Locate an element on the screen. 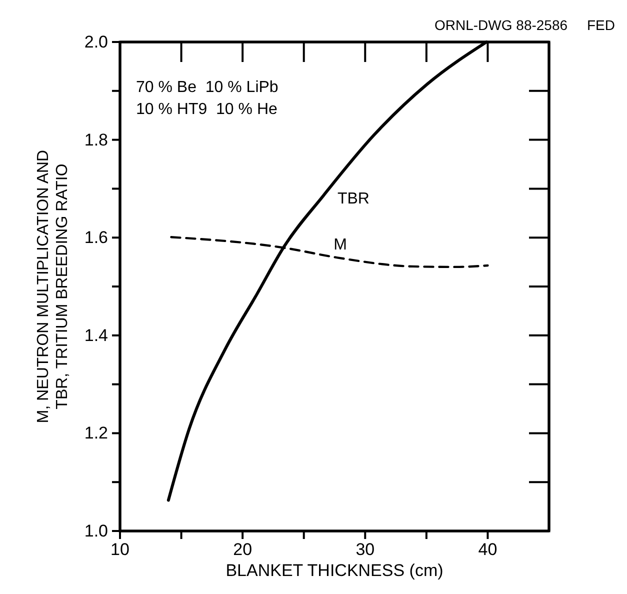 This screenshot has height=594, width=627. y-tick-label: 2.0 is located at coordinates (96, 42).